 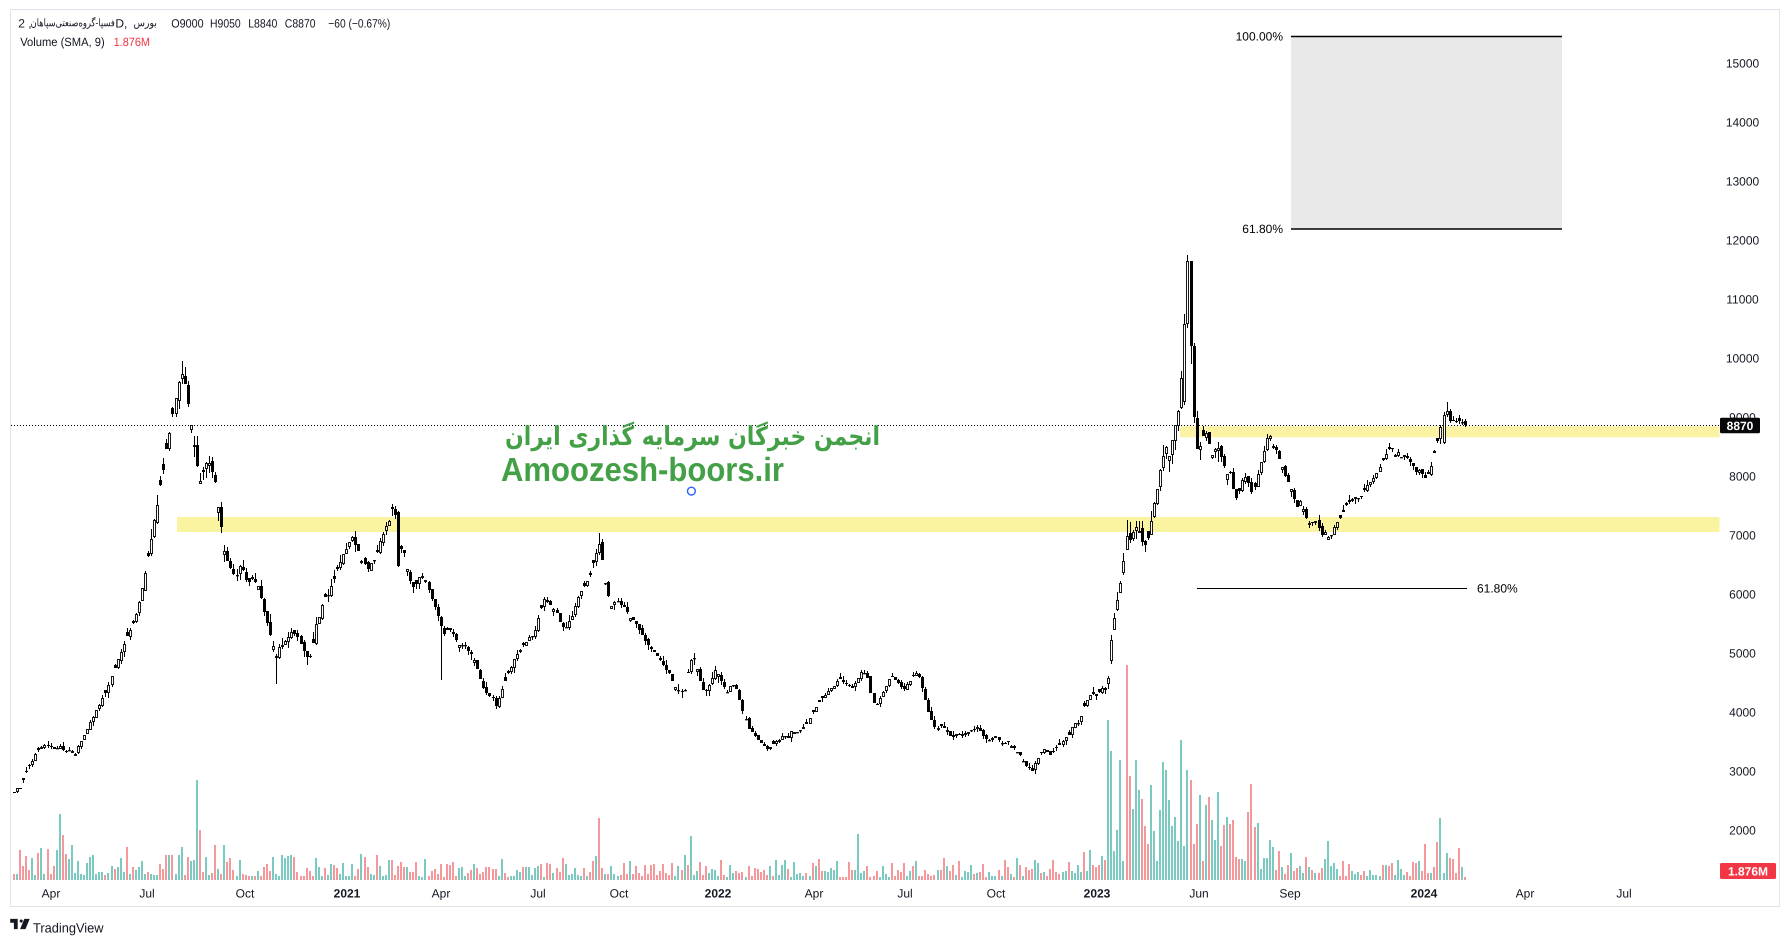 What do you see at coordinates (1742, 712) in the screenshot?
I see `svg-text: 4000` at bounding box center [1742, 712].